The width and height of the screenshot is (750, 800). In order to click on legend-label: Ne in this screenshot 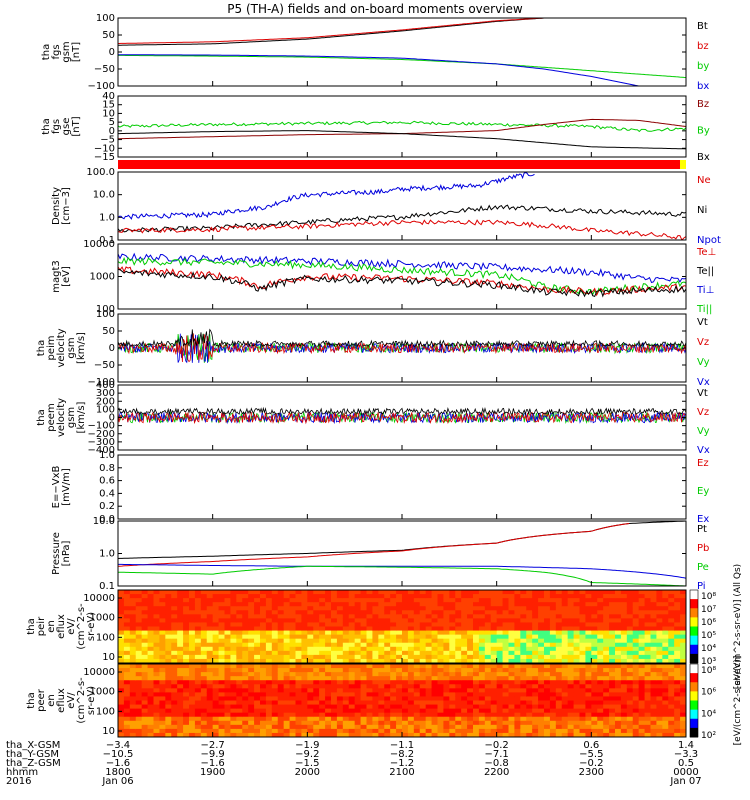, I will do `click(704, 180)`.